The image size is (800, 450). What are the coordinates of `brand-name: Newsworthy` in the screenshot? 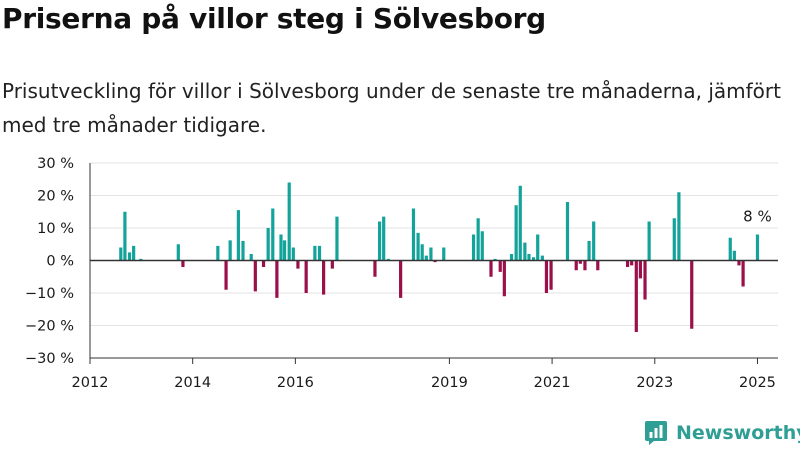 It's located at (738, 433).